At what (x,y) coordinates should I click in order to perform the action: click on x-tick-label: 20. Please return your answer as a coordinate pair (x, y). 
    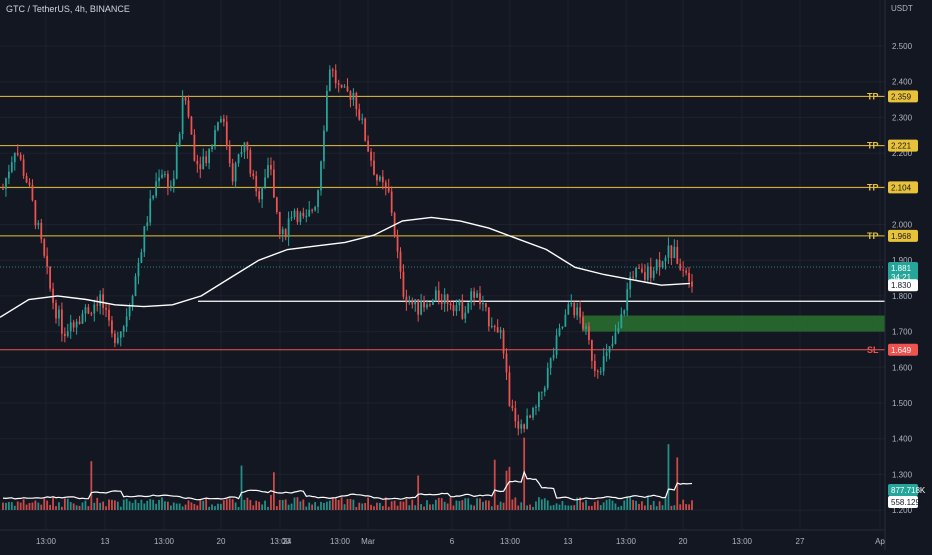
    Looking at the image, I should click on (683, 541).